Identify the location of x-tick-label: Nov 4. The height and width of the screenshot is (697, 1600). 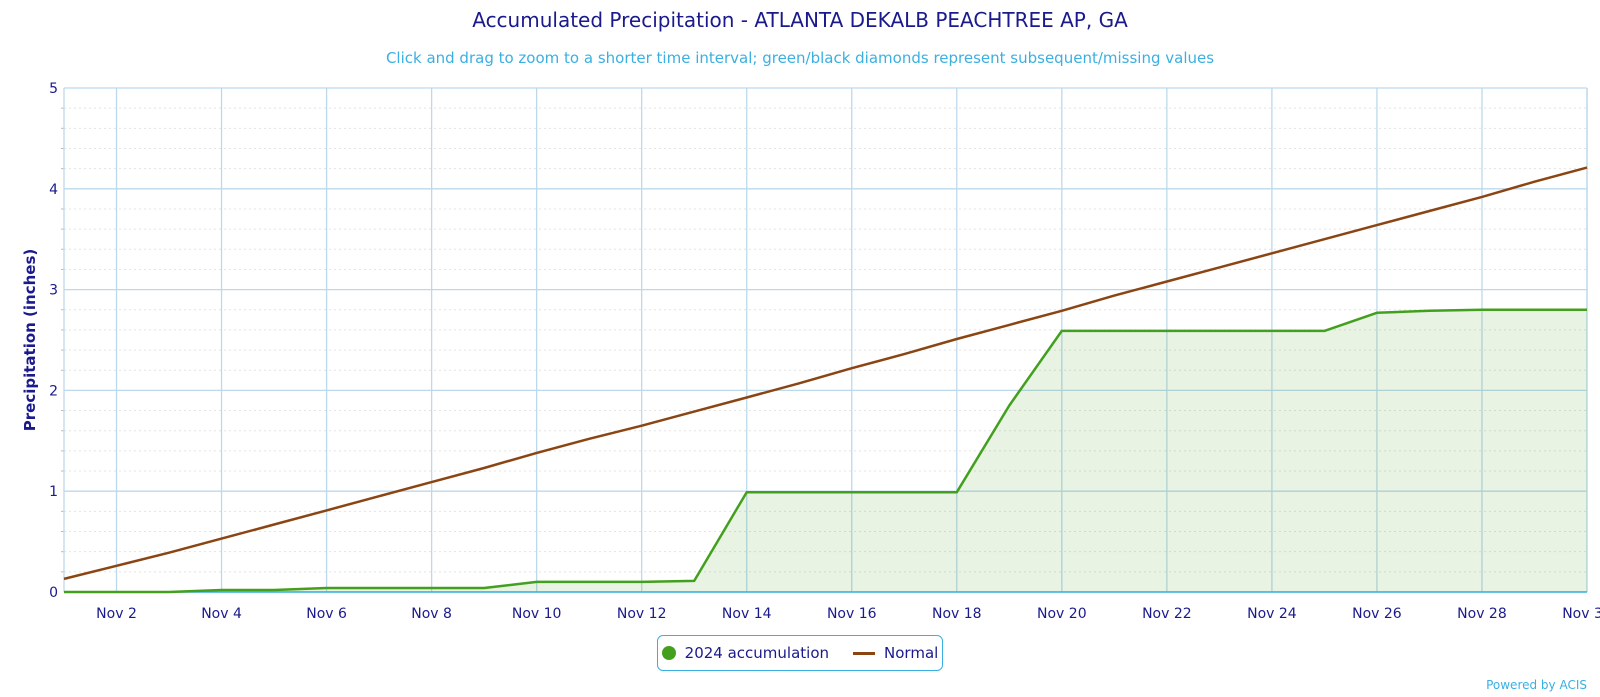
(221, 614).